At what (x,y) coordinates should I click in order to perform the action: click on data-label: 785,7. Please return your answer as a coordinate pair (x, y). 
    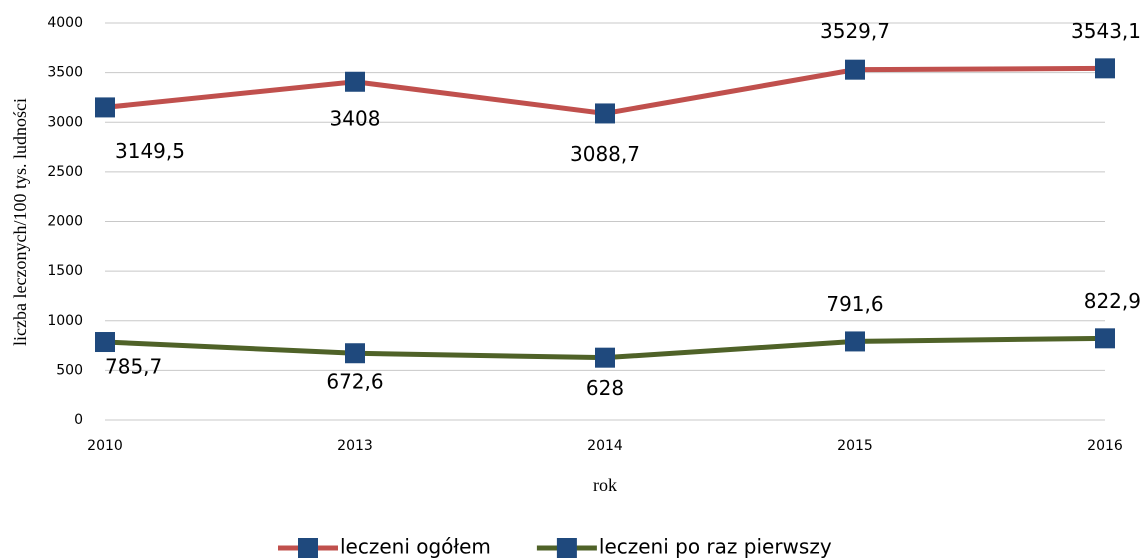
    Looking at the image, I should click on (133, 367).